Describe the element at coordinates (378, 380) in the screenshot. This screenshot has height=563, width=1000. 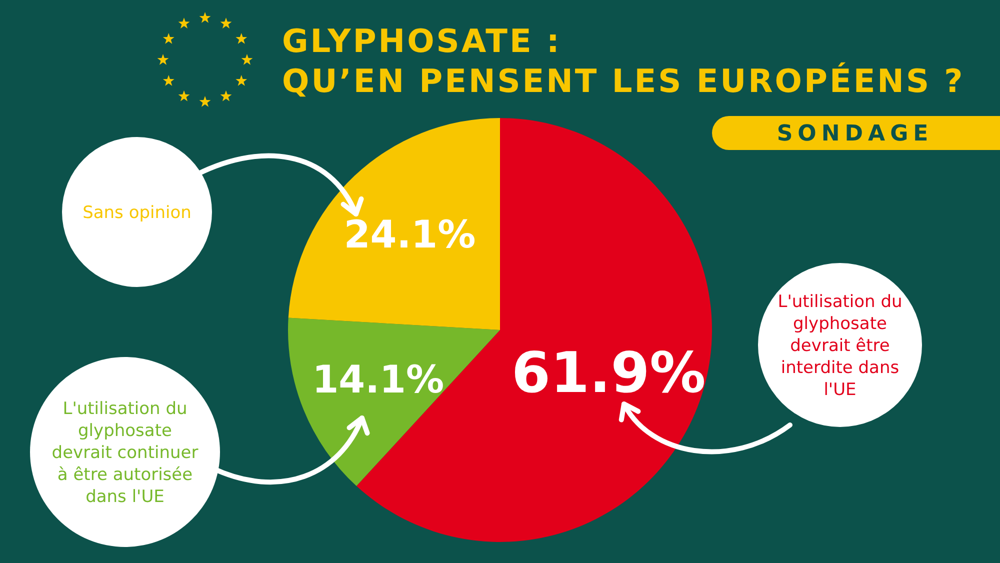
I see `data-label: 14.1%` at that location.